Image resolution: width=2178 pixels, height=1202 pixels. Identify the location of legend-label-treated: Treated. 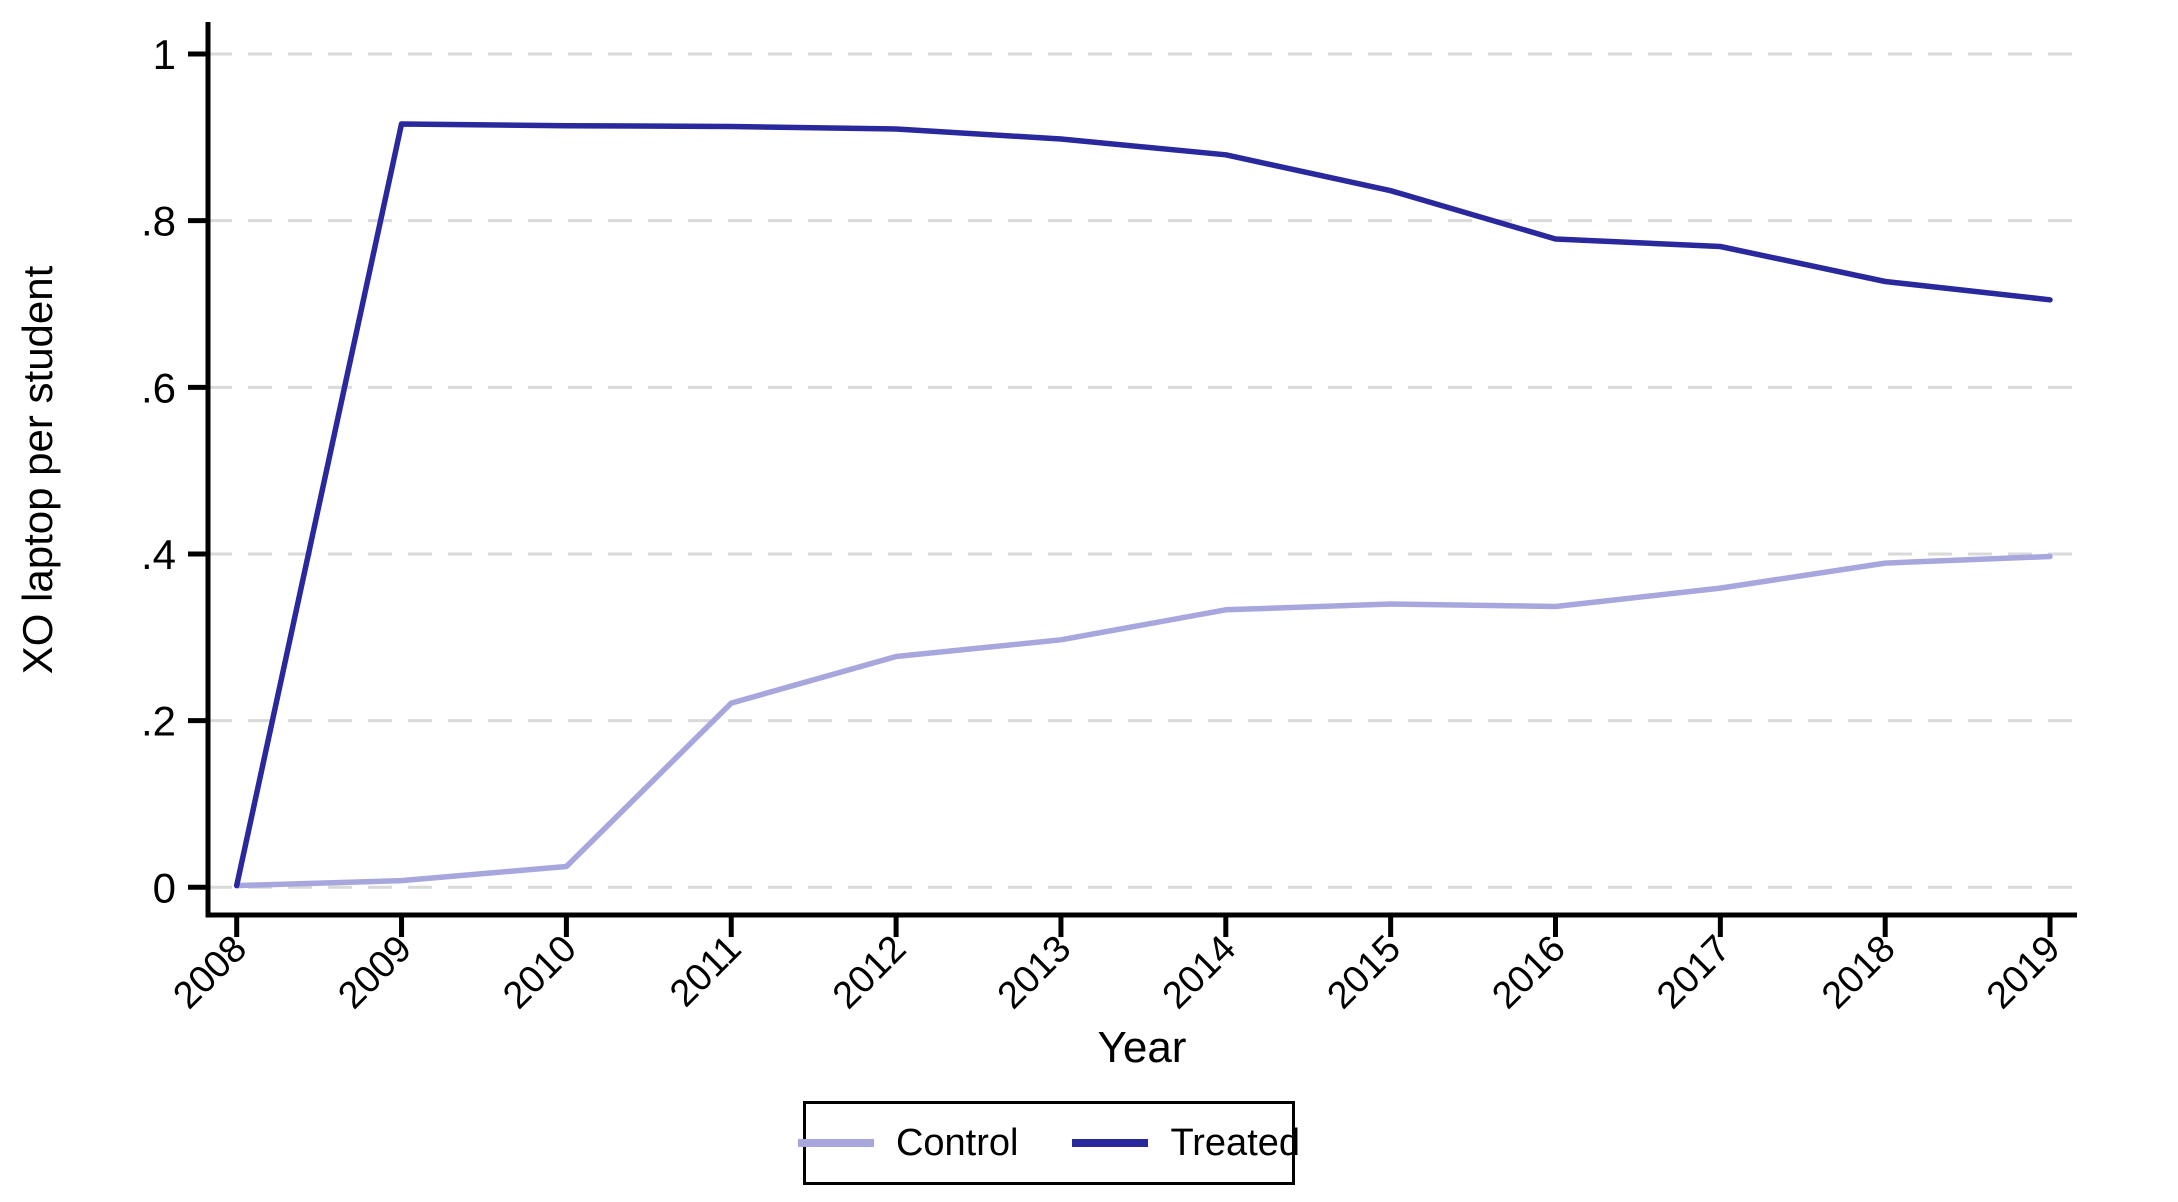
(1235, 1142).